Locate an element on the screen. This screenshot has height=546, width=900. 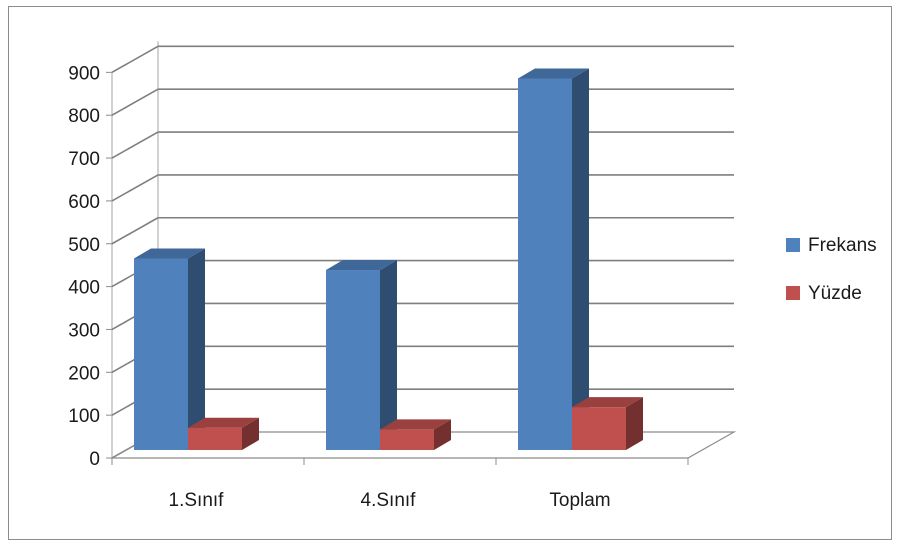
y-tick-label: 500 is located at coordinates (84, 245).